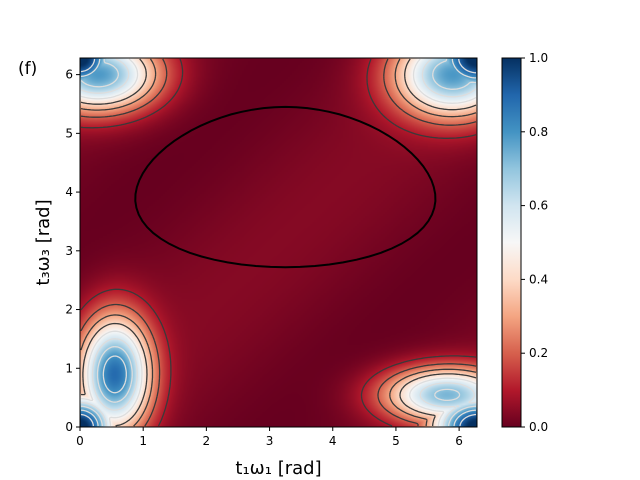  What do you see at coordinates (80, 441) in the screenshot?
I see `x-tick-label: 0` at bounding box center [80, 441].